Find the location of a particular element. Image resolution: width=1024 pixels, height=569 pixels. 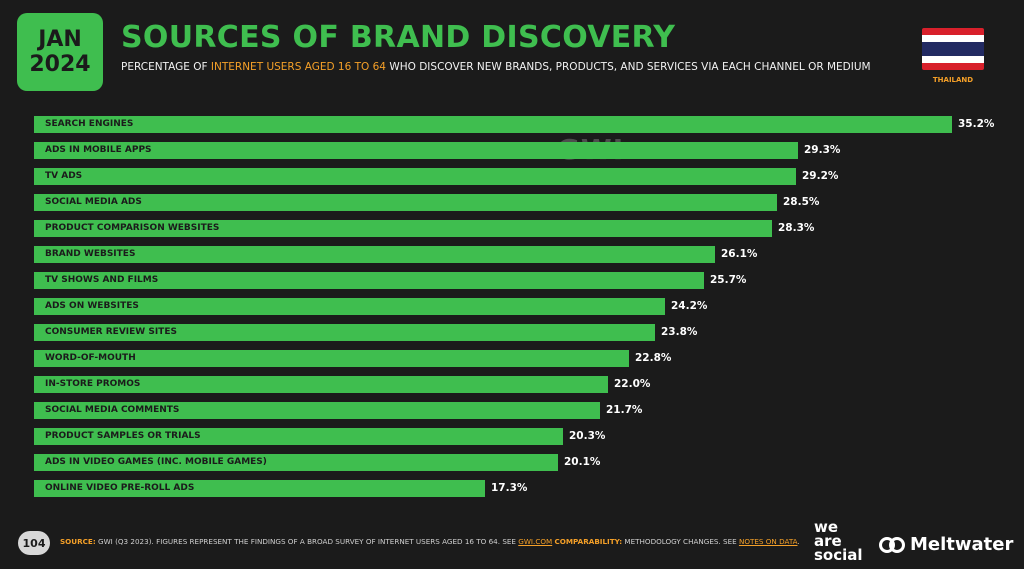

bar-label: ONLINE VIDEO PRE-ROLL ADS is located at coordinates (120, 488).